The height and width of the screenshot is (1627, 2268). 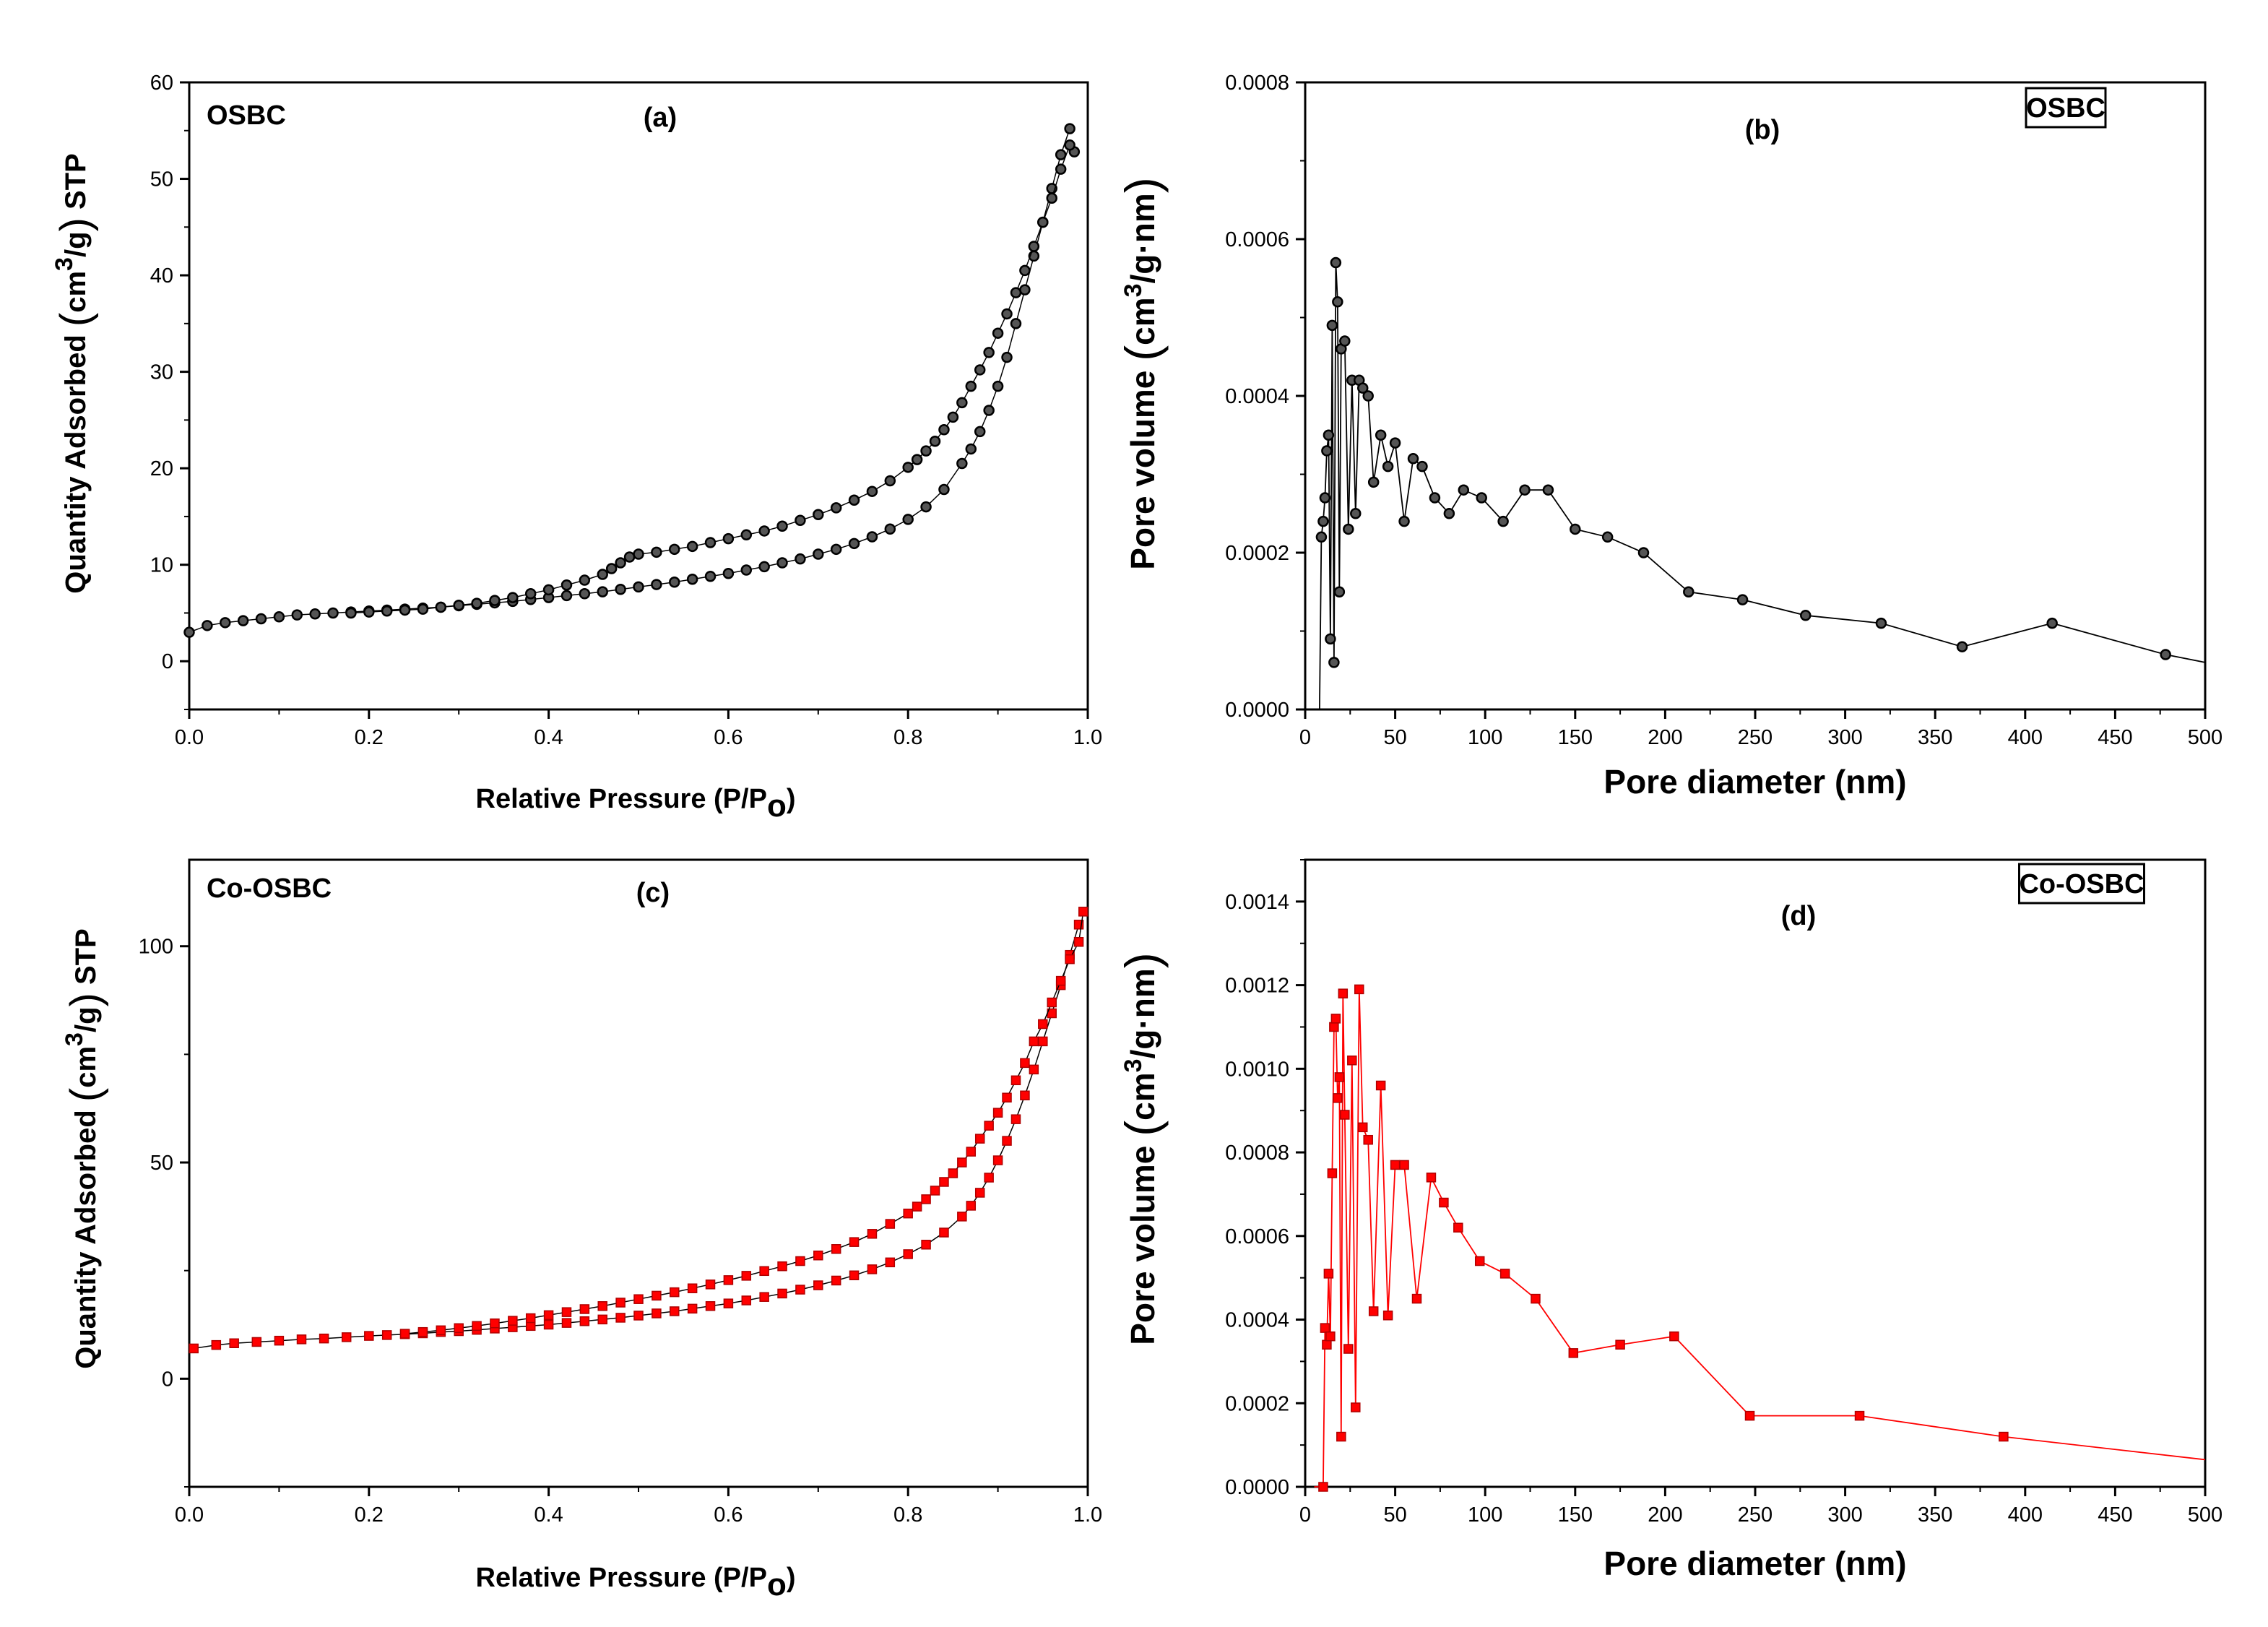 What do you see at coordinates (629, 380) in the screenshot?
I see `series-adsorption` at bounding box center [629, 380].